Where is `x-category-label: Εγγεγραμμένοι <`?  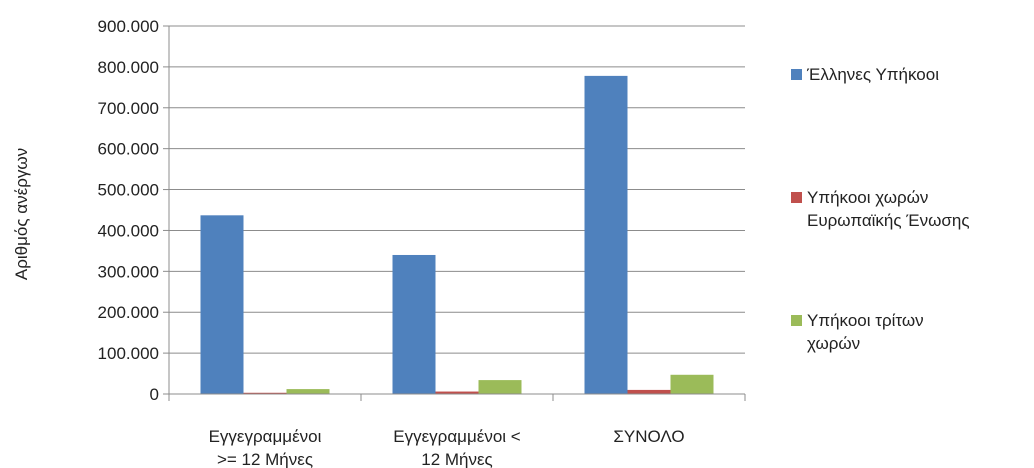
x-category-label: Εγγεγραμμένοι < is located at coordinates (457, 436).